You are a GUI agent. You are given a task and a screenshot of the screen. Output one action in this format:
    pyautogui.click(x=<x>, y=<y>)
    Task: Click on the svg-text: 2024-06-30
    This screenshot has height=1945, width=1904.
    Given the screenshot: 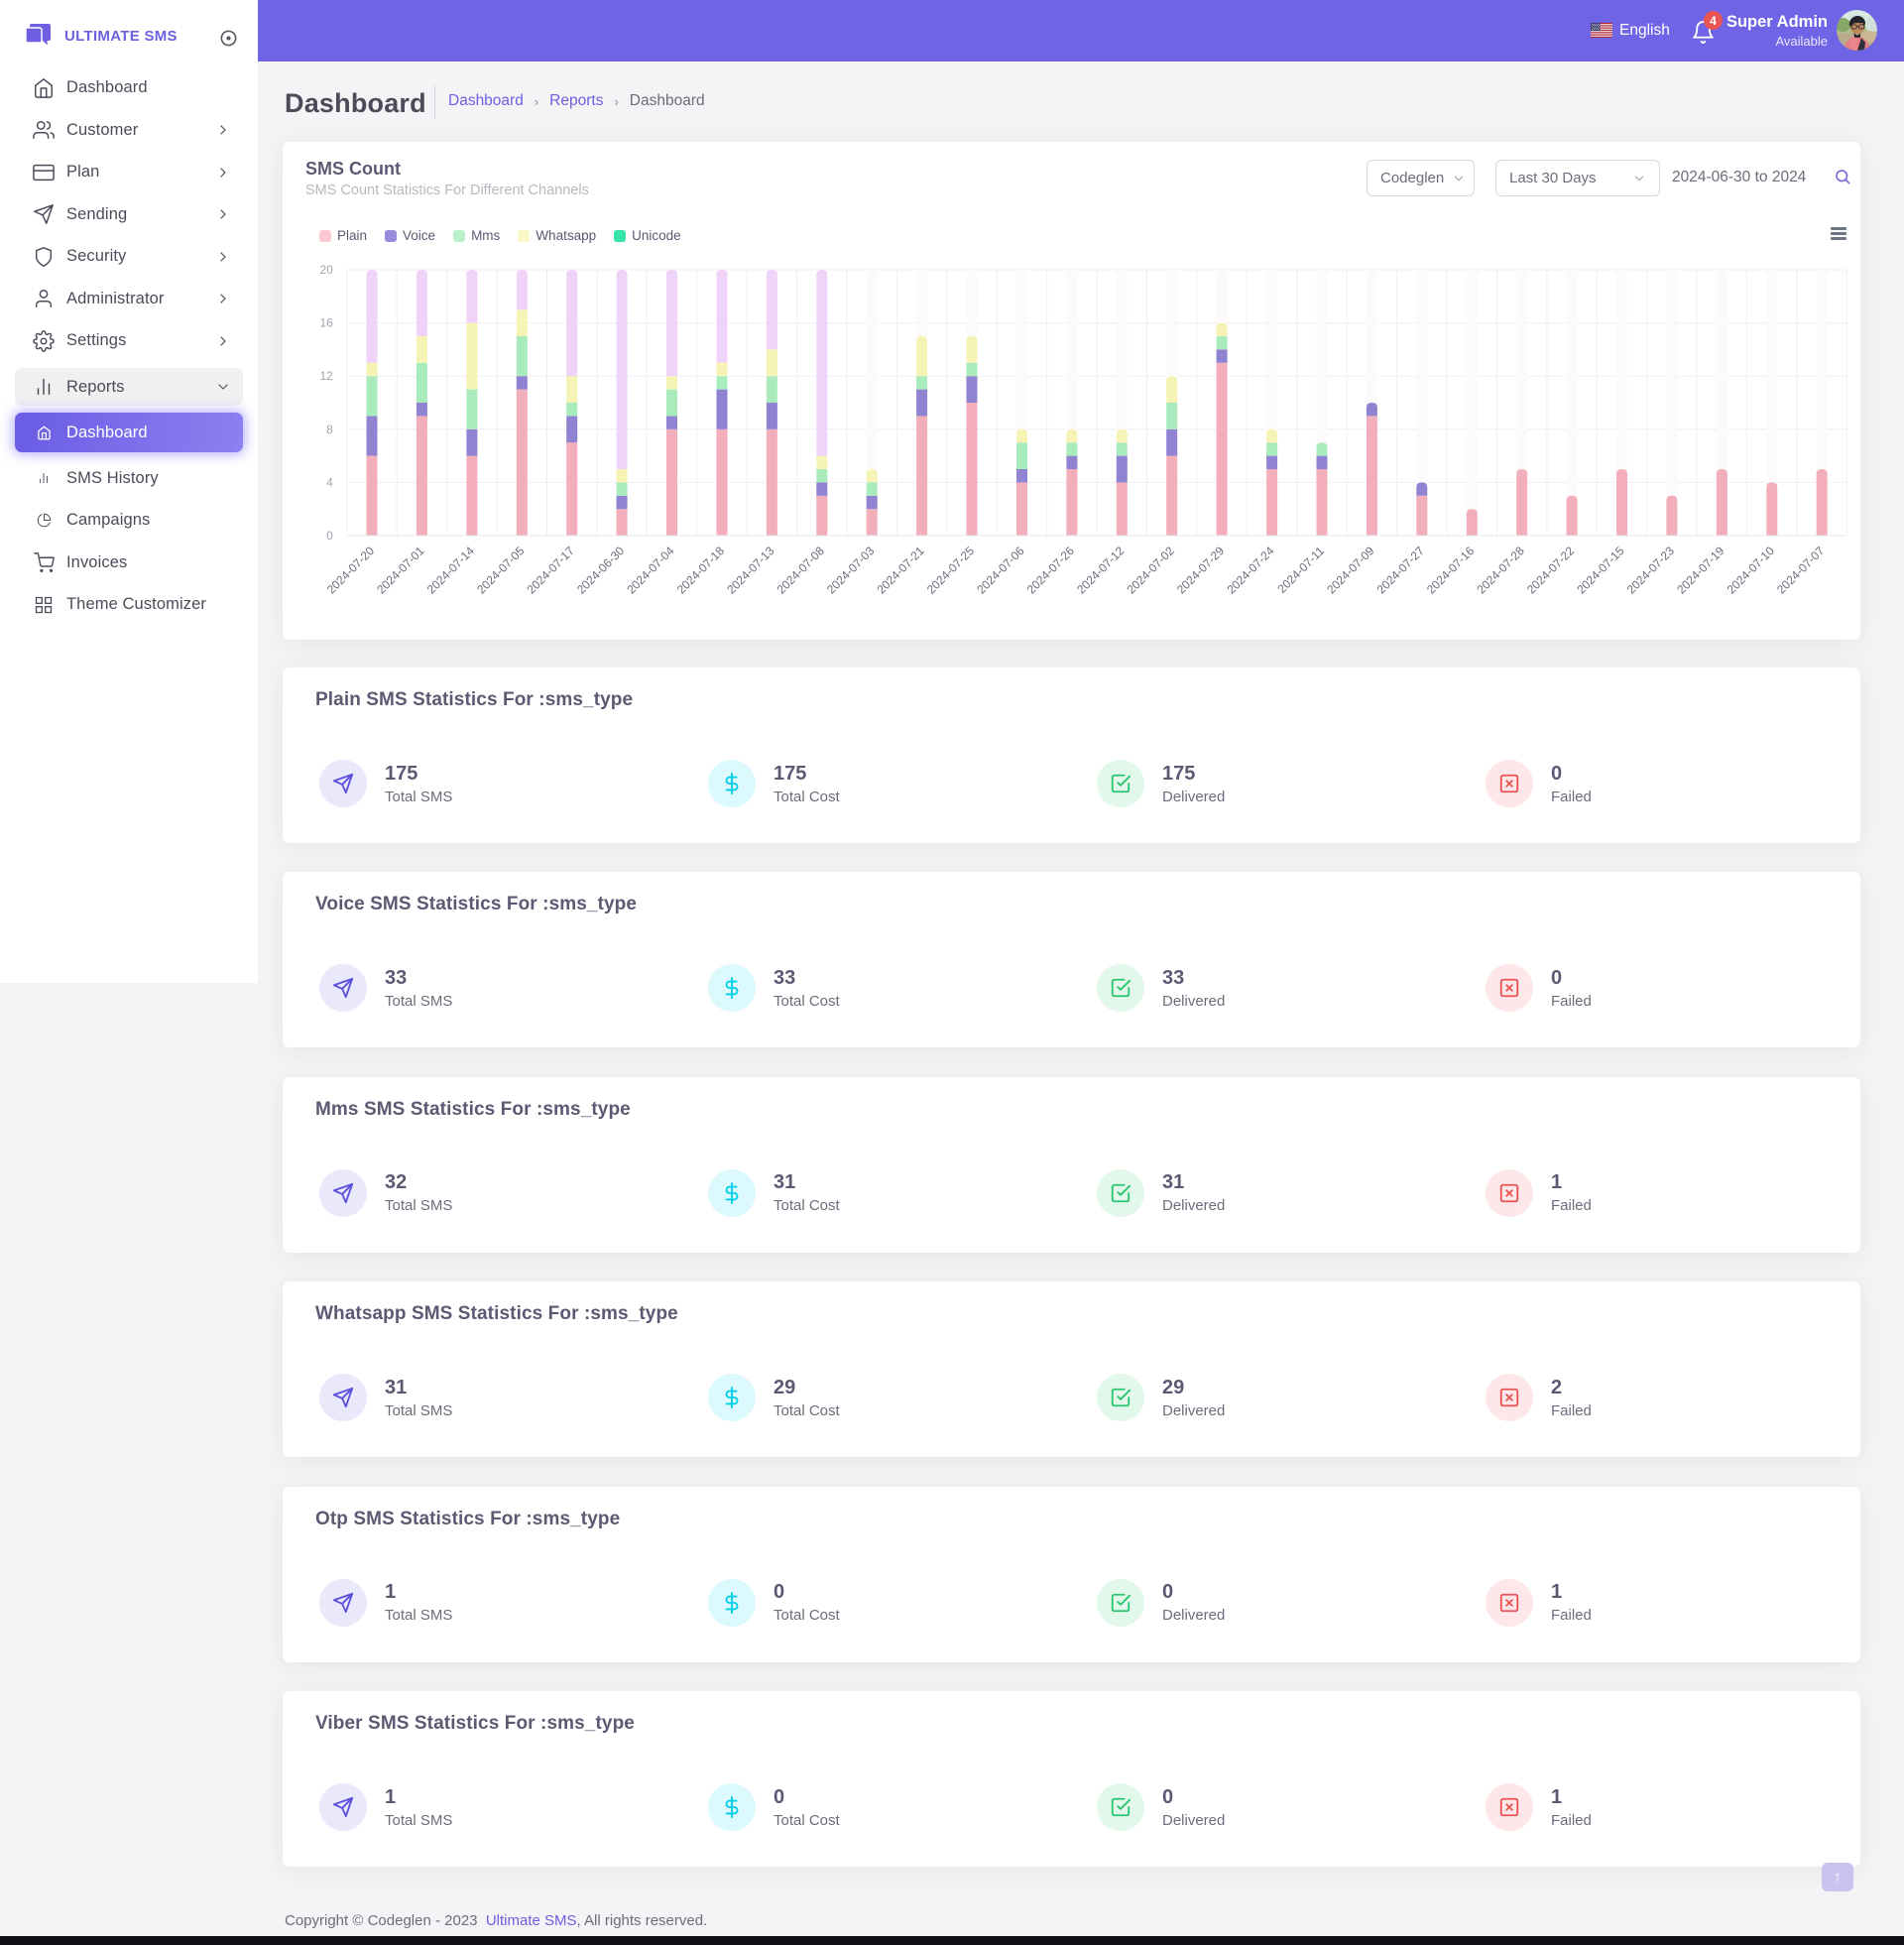 What is the action you would take?
    pyautogui.click(x=601, y=571)
    